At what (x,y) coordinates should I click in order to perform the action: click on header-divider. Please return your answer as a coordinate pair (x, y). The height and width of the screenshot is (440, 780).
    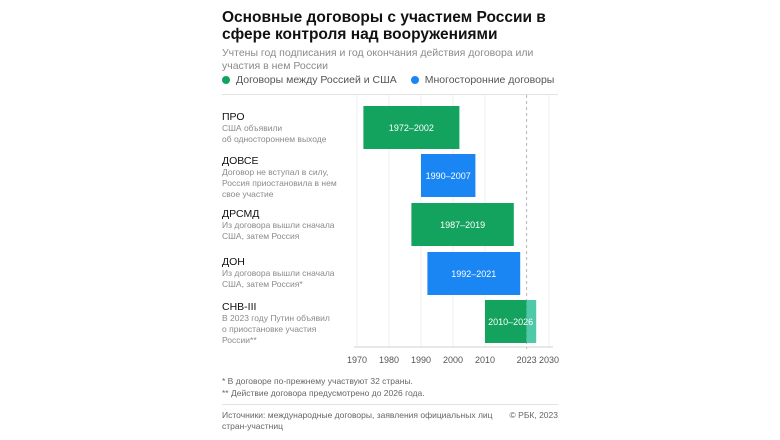
    Looking at the image, I should click on (390, 94).